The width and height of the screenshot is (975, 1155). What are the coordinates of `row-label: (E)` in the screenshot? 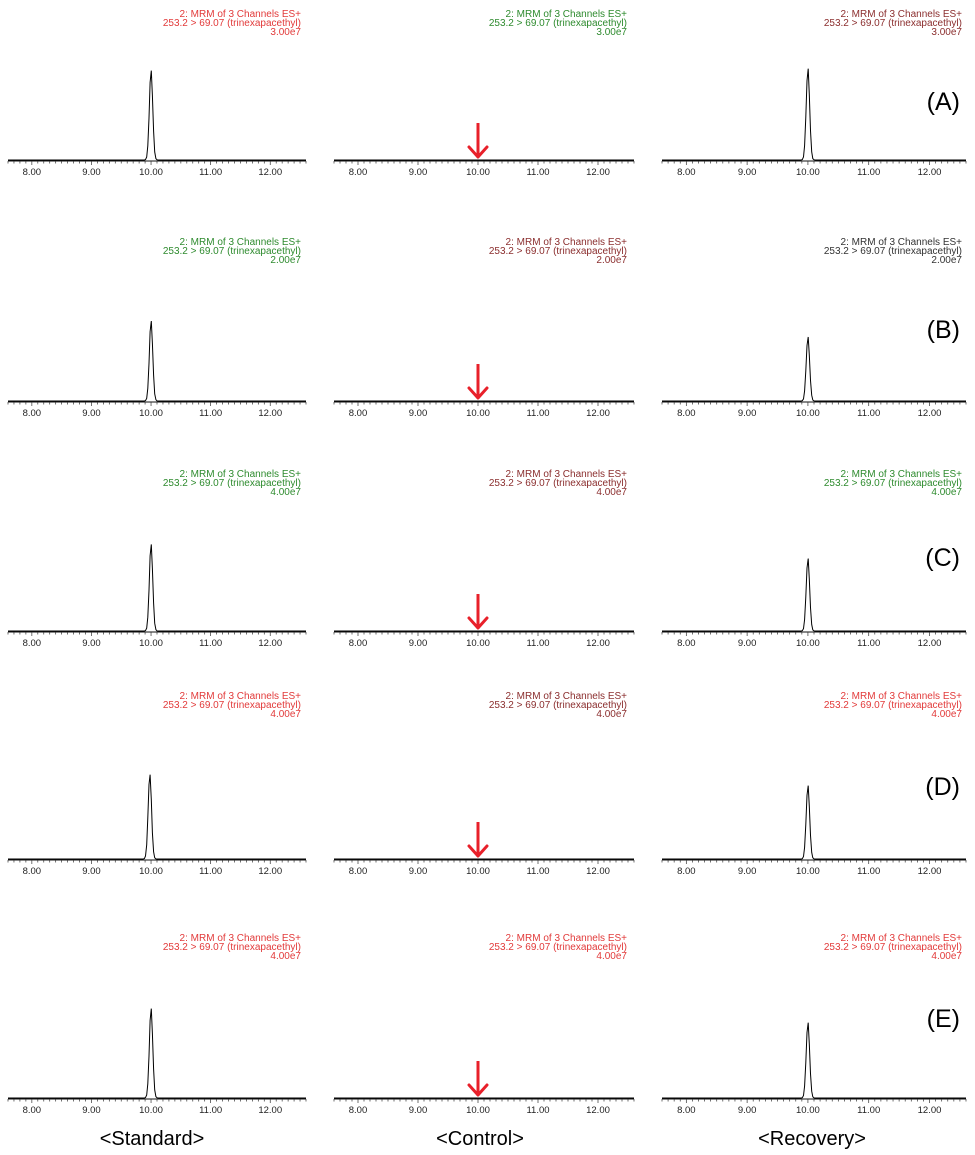 It's located at (943, 1019).